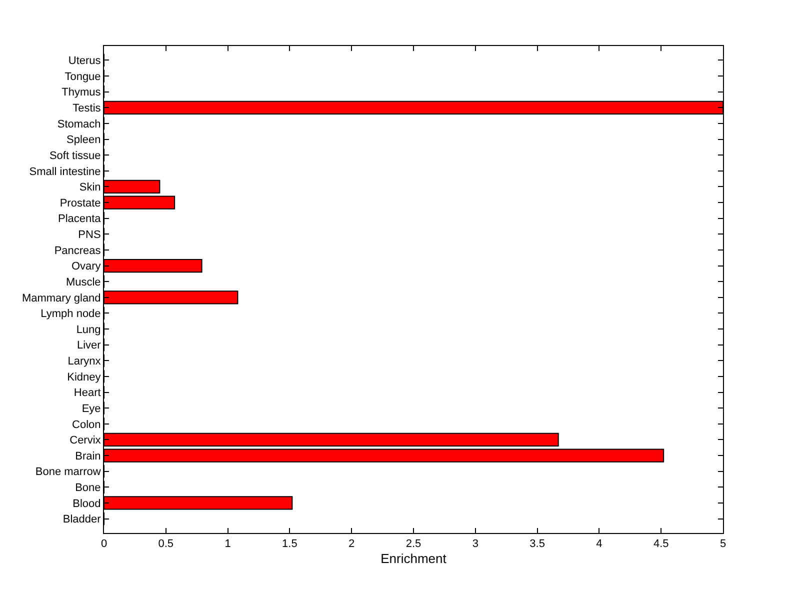 The height and width of the screenshot is (599, 800). Describe the element at coordinates (83, 140) in the screenshot. I see `y-tick-label: Spleen` at that location.